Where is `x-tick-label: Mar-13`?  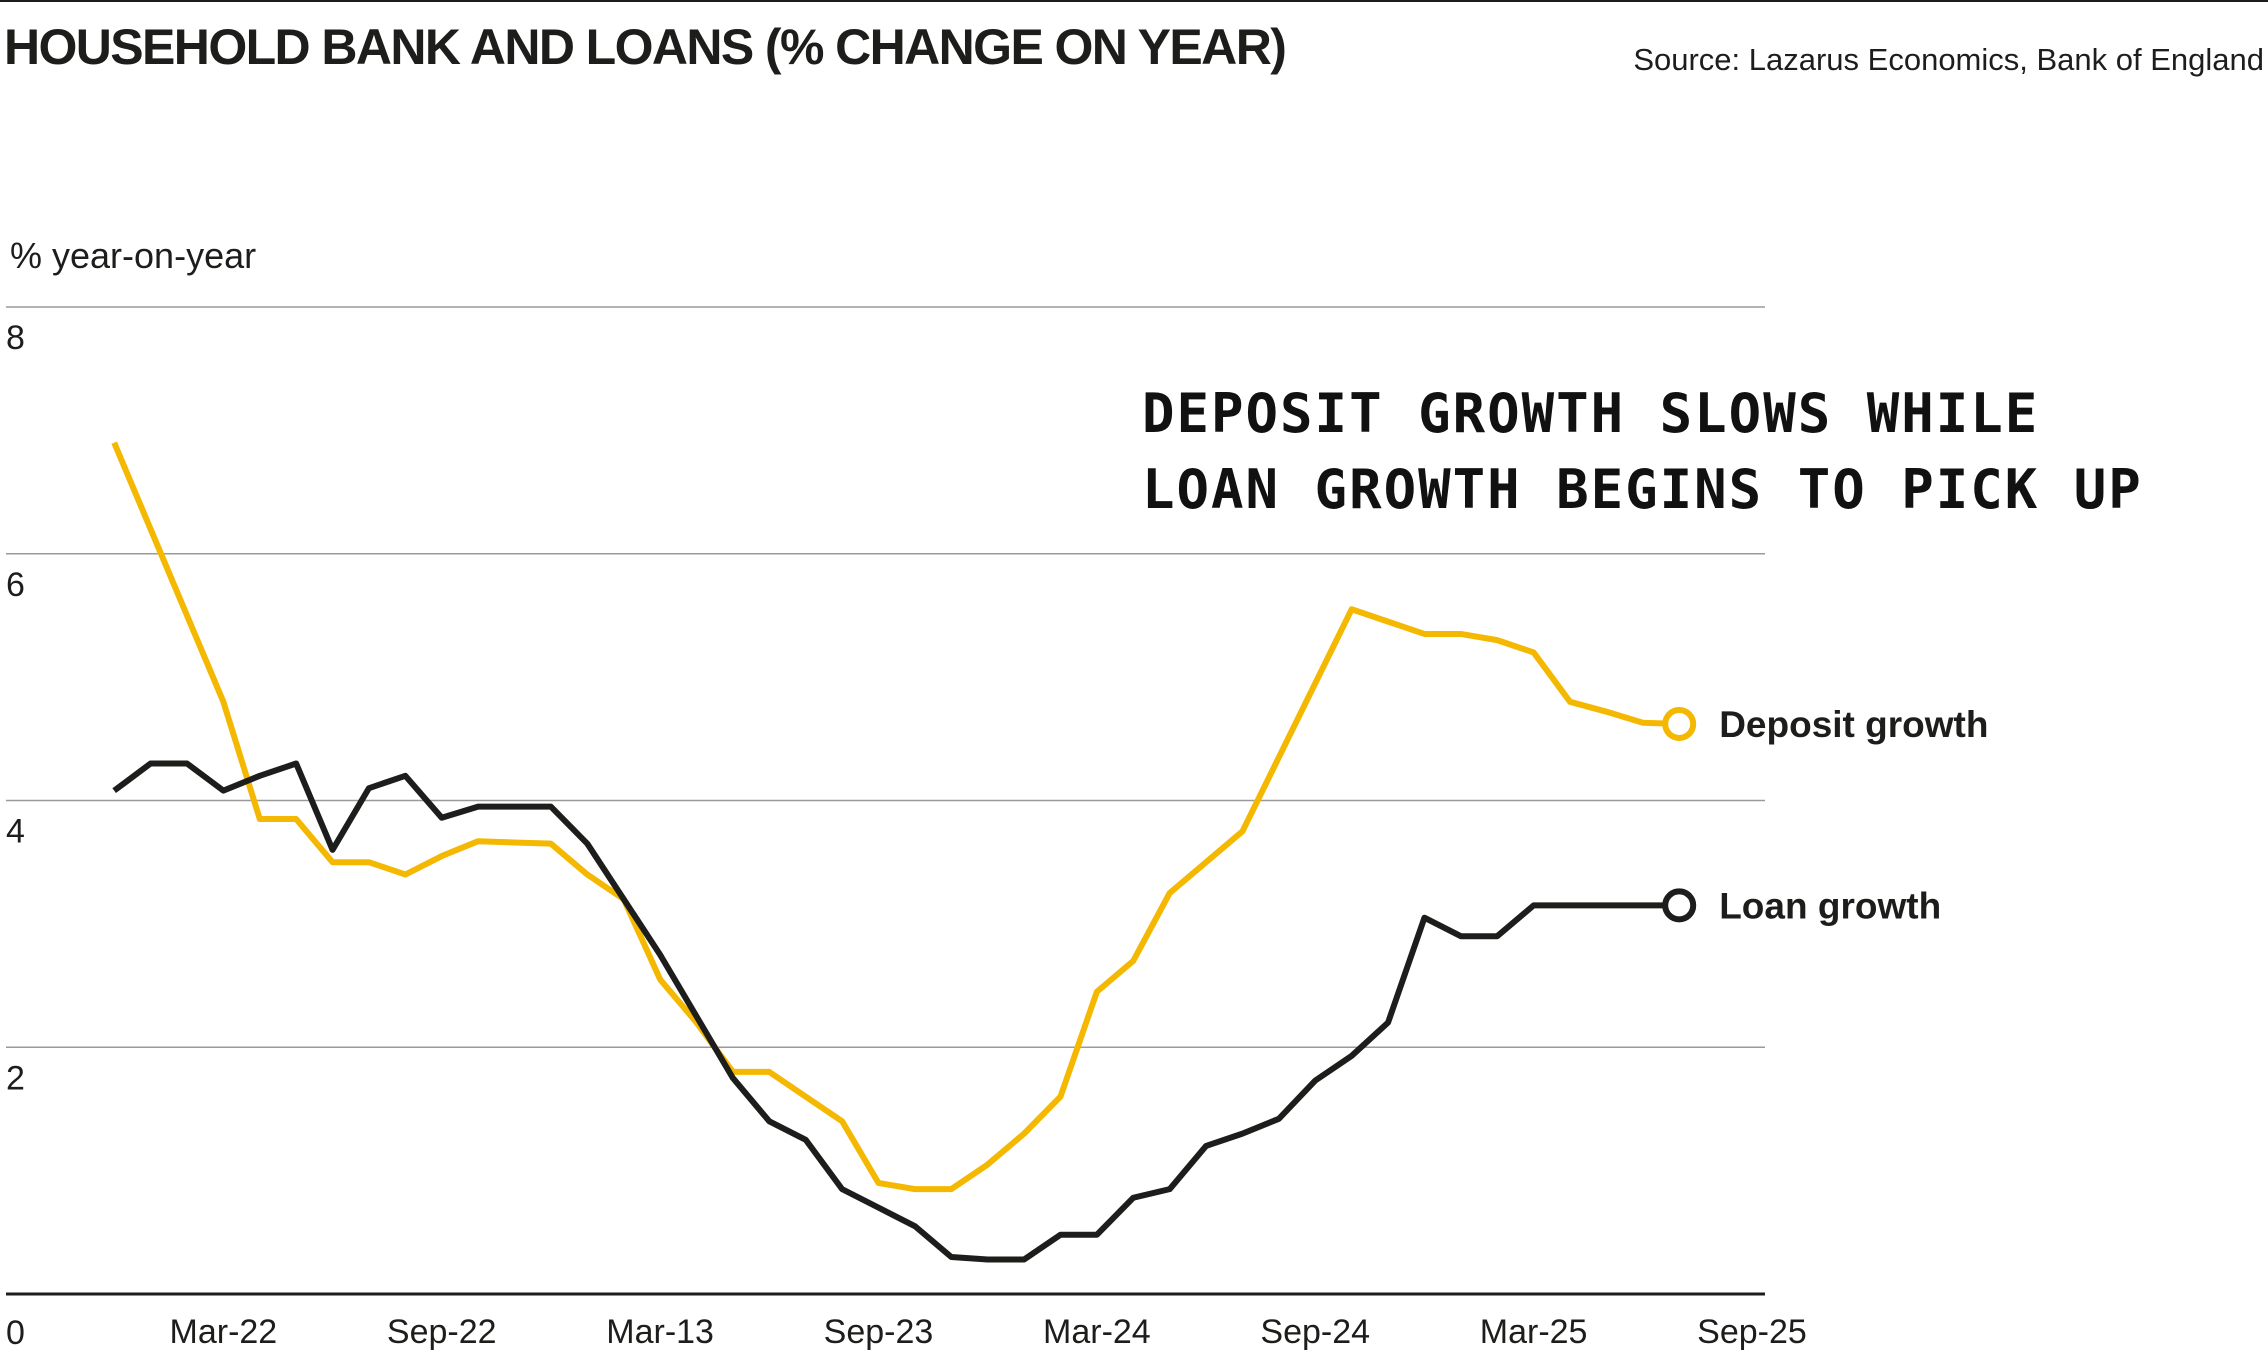
x-tick-label: Mar-13 is located at coordinates (660, 1332).